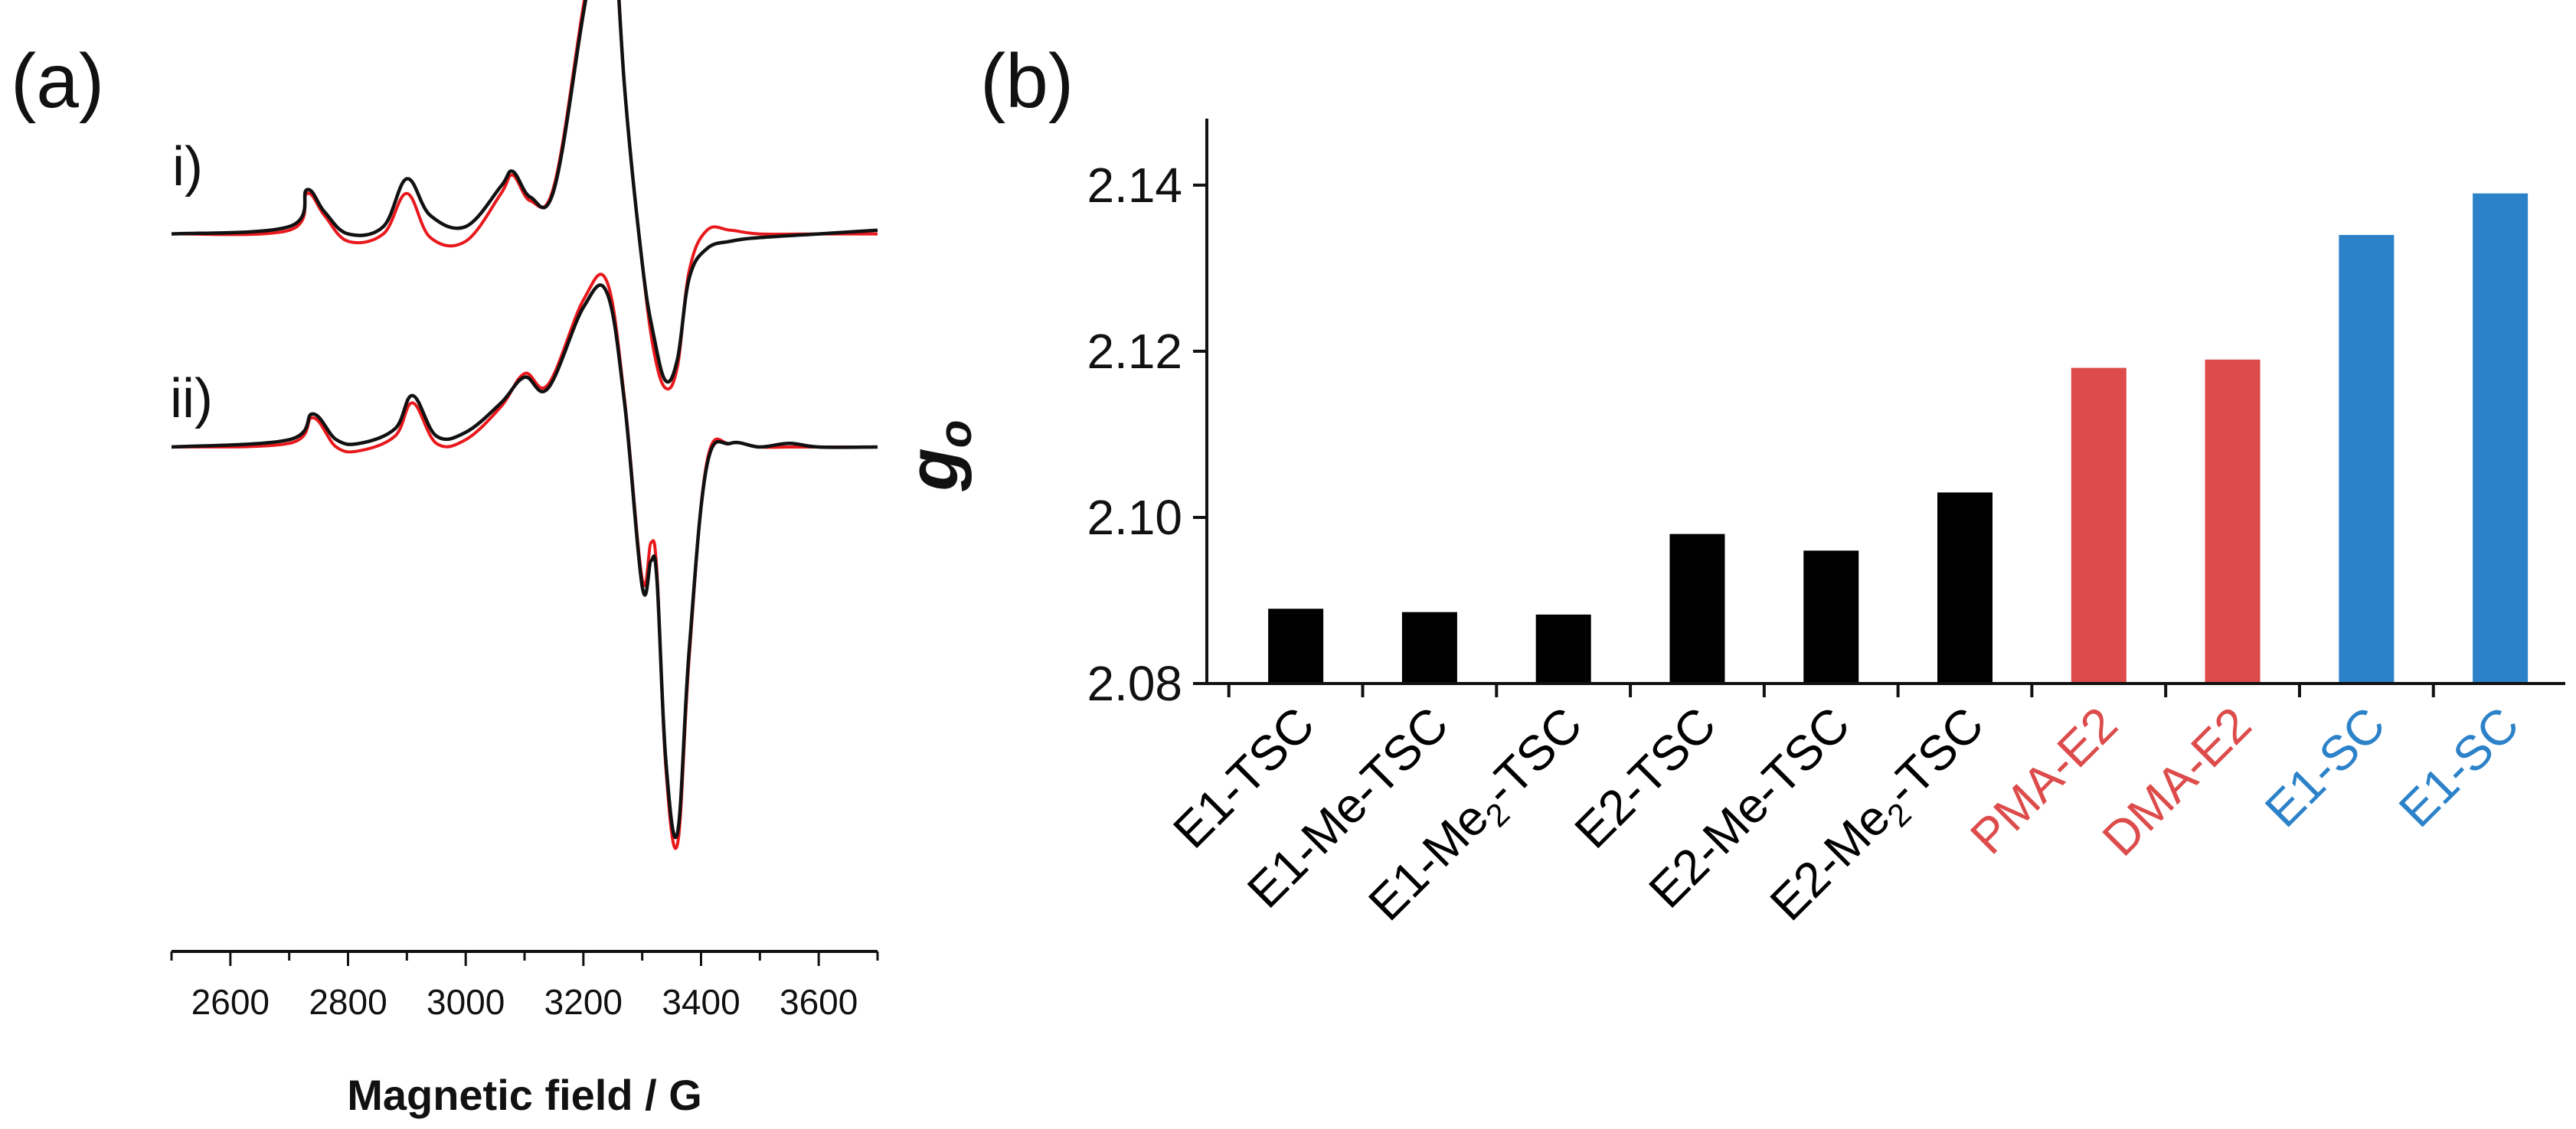 Image resolution: width=2576 pixels, height=1129 pixels. I want to click on y-tick-label-b: 2.10, so click(1134, 518).